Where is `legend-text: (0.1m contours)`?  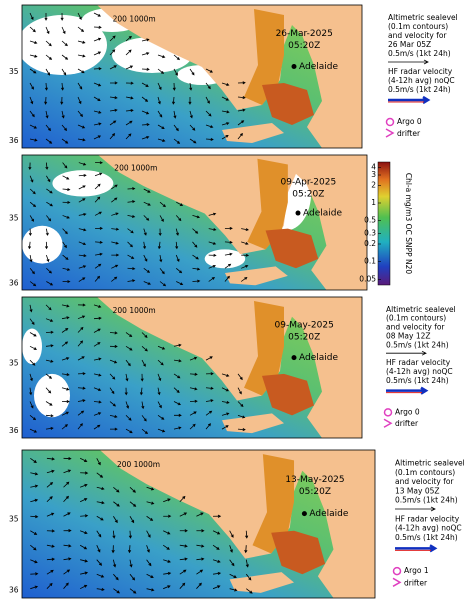 legend-text: (0.1m contours) is located at coordinates (418, 26).